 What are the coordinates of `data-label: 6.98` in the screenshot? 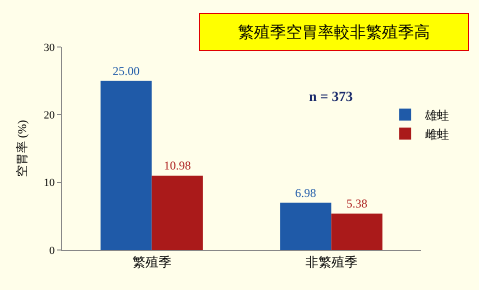 It's located at (305, 193).